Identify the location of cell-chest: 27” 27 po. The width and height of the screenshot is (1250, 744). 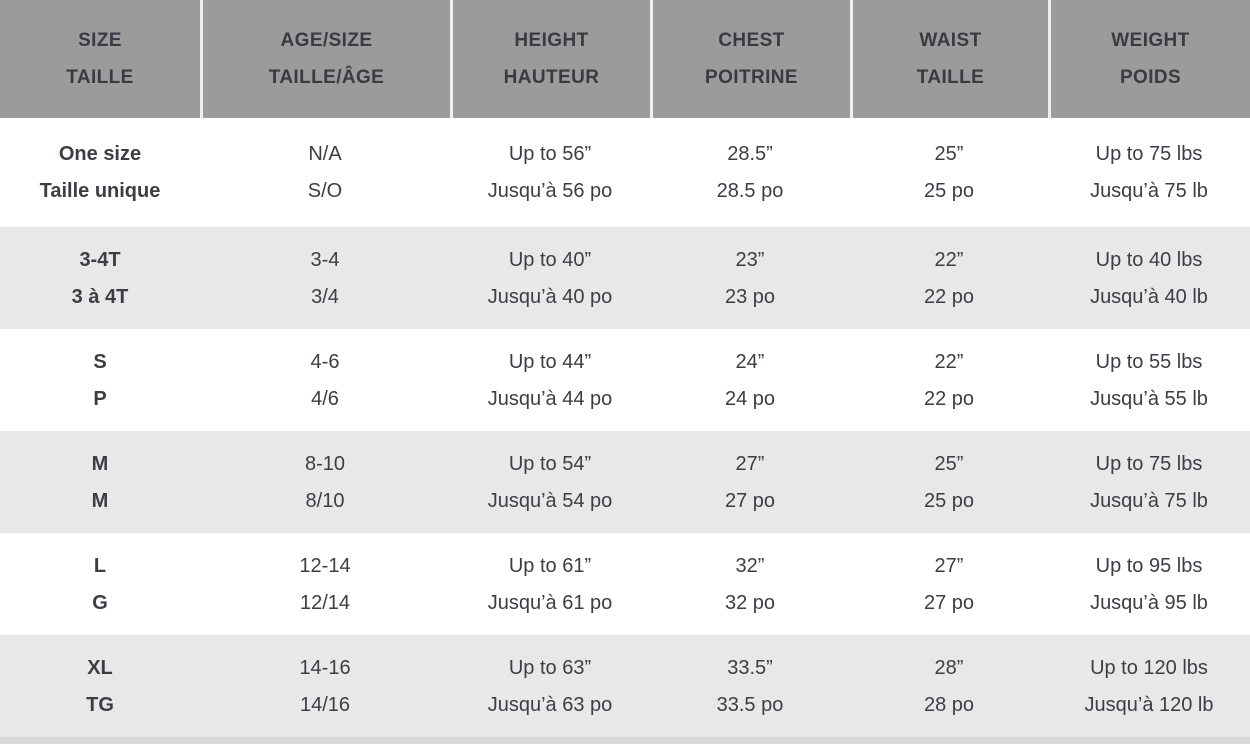
(750, 482).